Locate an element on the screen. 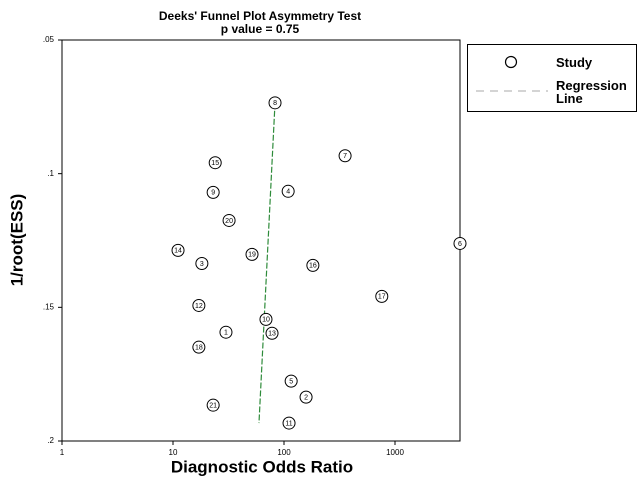 This screenshot has height=481, width=638. study-label: 15 is located at coordinates (215, 163).